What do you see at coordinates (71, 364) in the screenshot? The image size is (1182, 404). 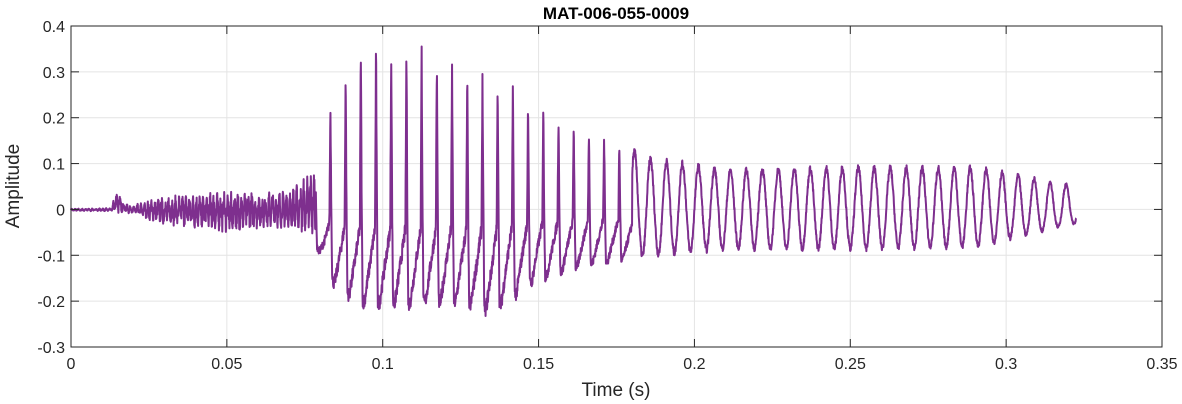 I see `x-tick-label: 0` at bounding box center [71, 364].